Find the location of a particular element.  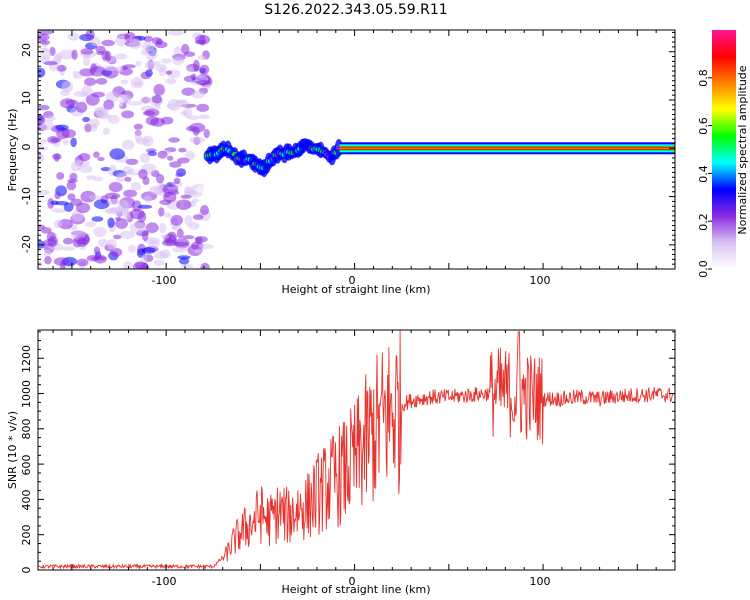

spectrogram-ytick-label: -10 is located at coordinates (26, 196).